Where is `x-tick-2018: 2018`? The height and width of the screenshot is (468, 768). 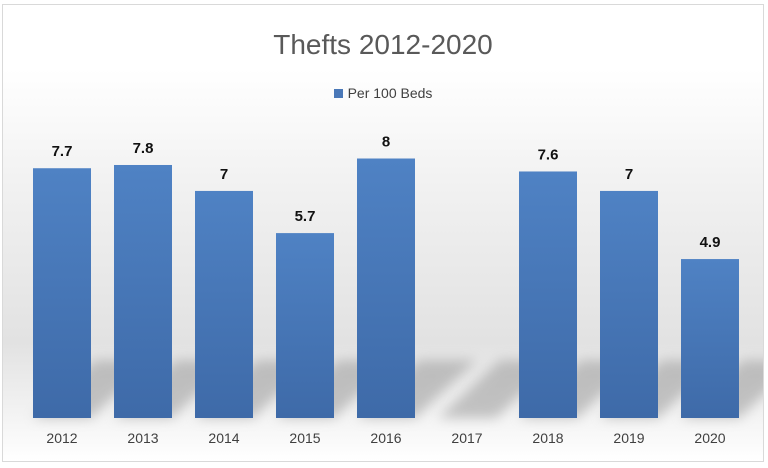 x-tick-2018: 2018 is located at coordinates (547, 438).